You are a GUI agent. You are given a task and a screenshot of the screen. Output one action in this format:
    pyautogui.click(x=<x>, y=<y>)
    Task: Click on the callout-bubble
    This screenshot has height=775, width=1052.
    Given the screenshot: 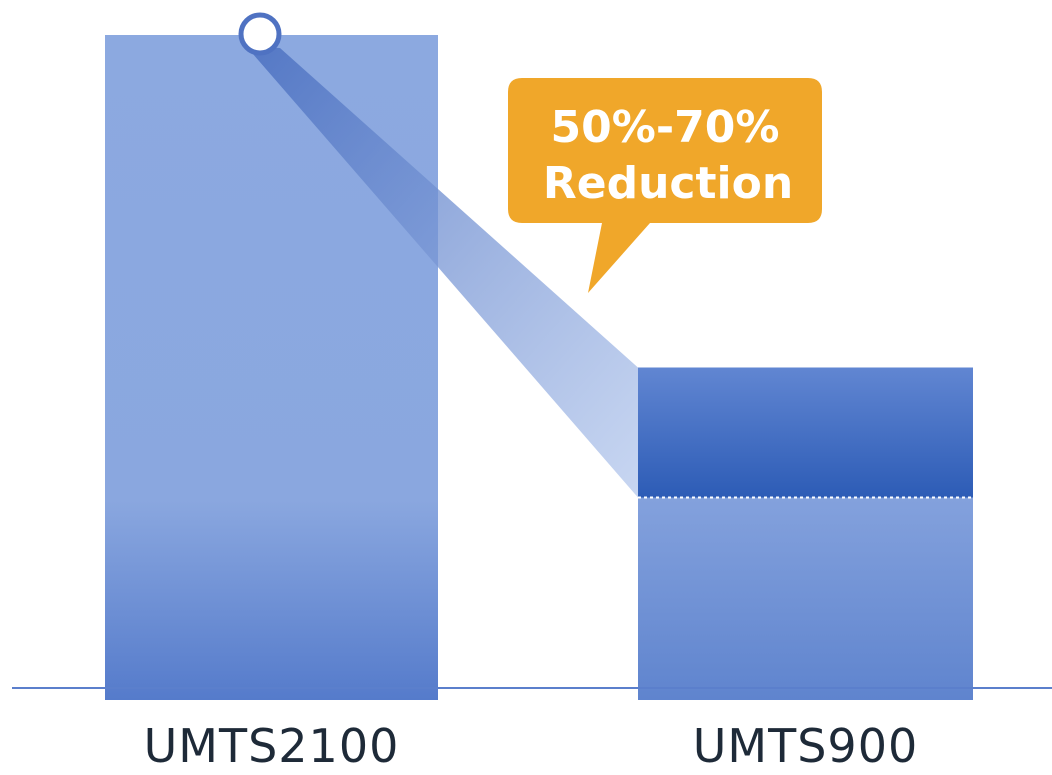 What is the action you would take?
    pyautogui.click(x=665, y=185)
    